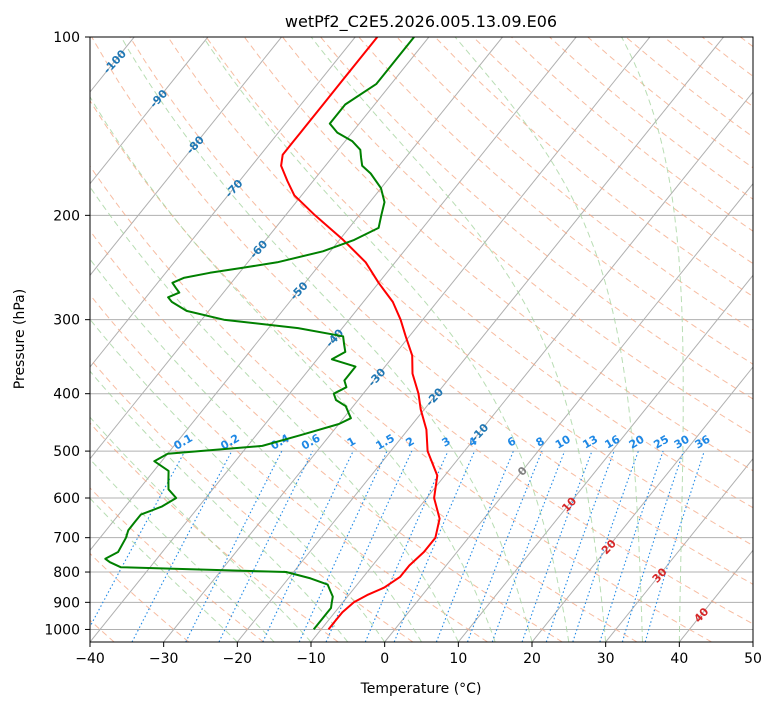 This screenshot has height=708, width=775. I want to click on y-tick-label: 200, so click(66, 216).